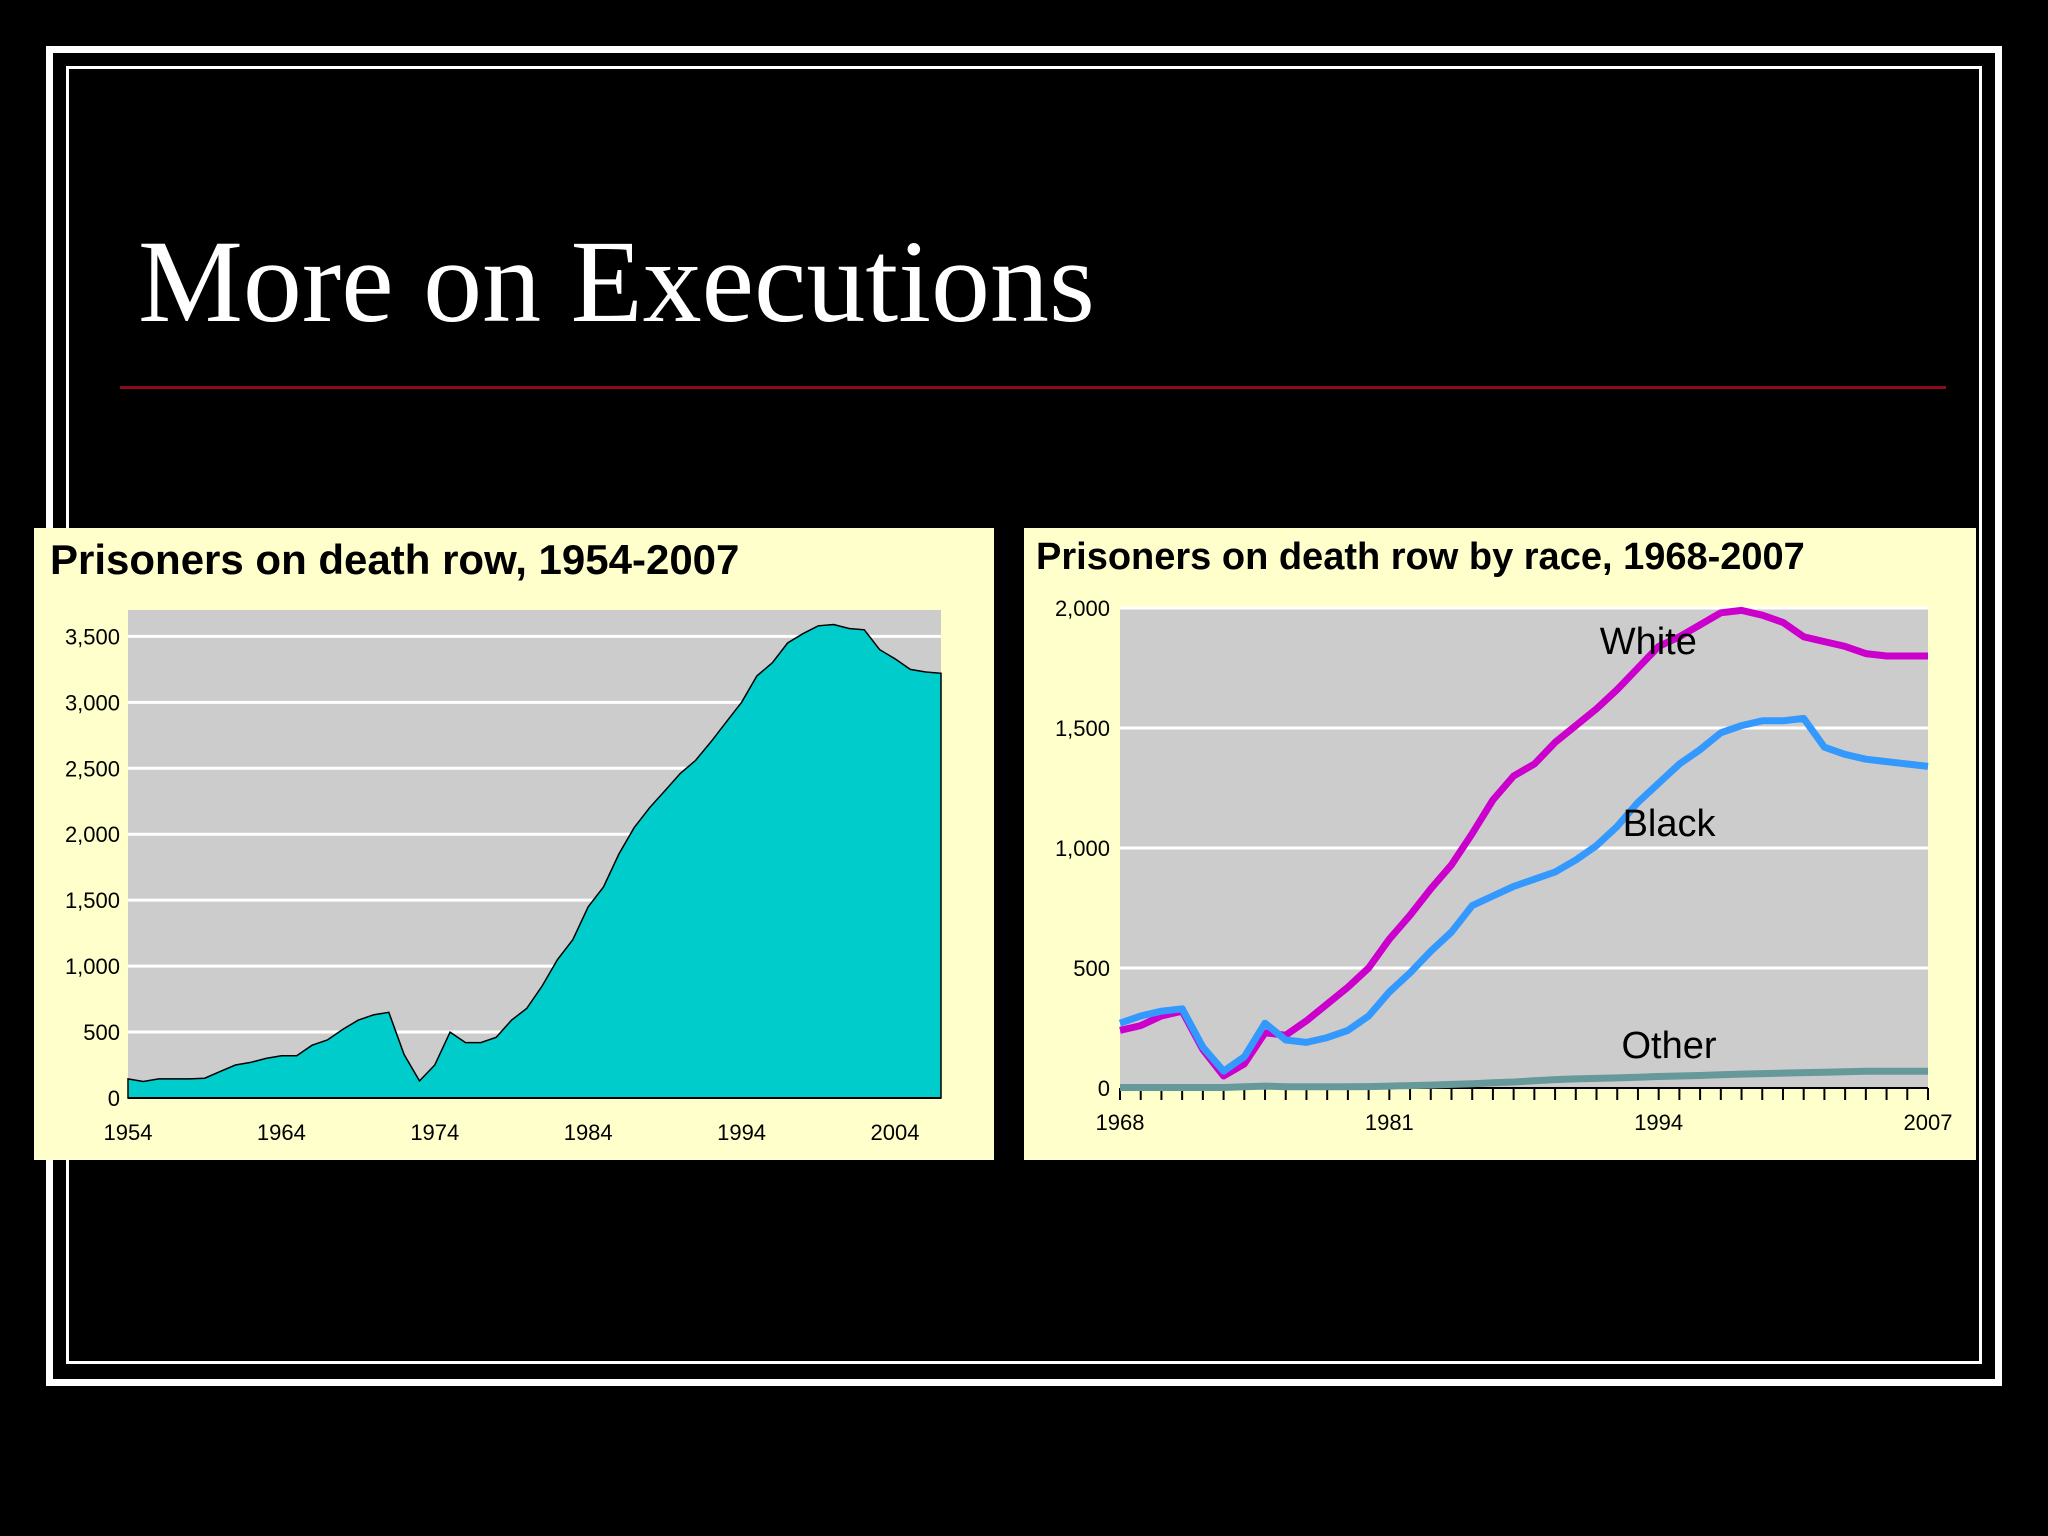 The width and height of the screenshot is (2048, 1536). I want to click on series-line-other, so click(1524, 1079).